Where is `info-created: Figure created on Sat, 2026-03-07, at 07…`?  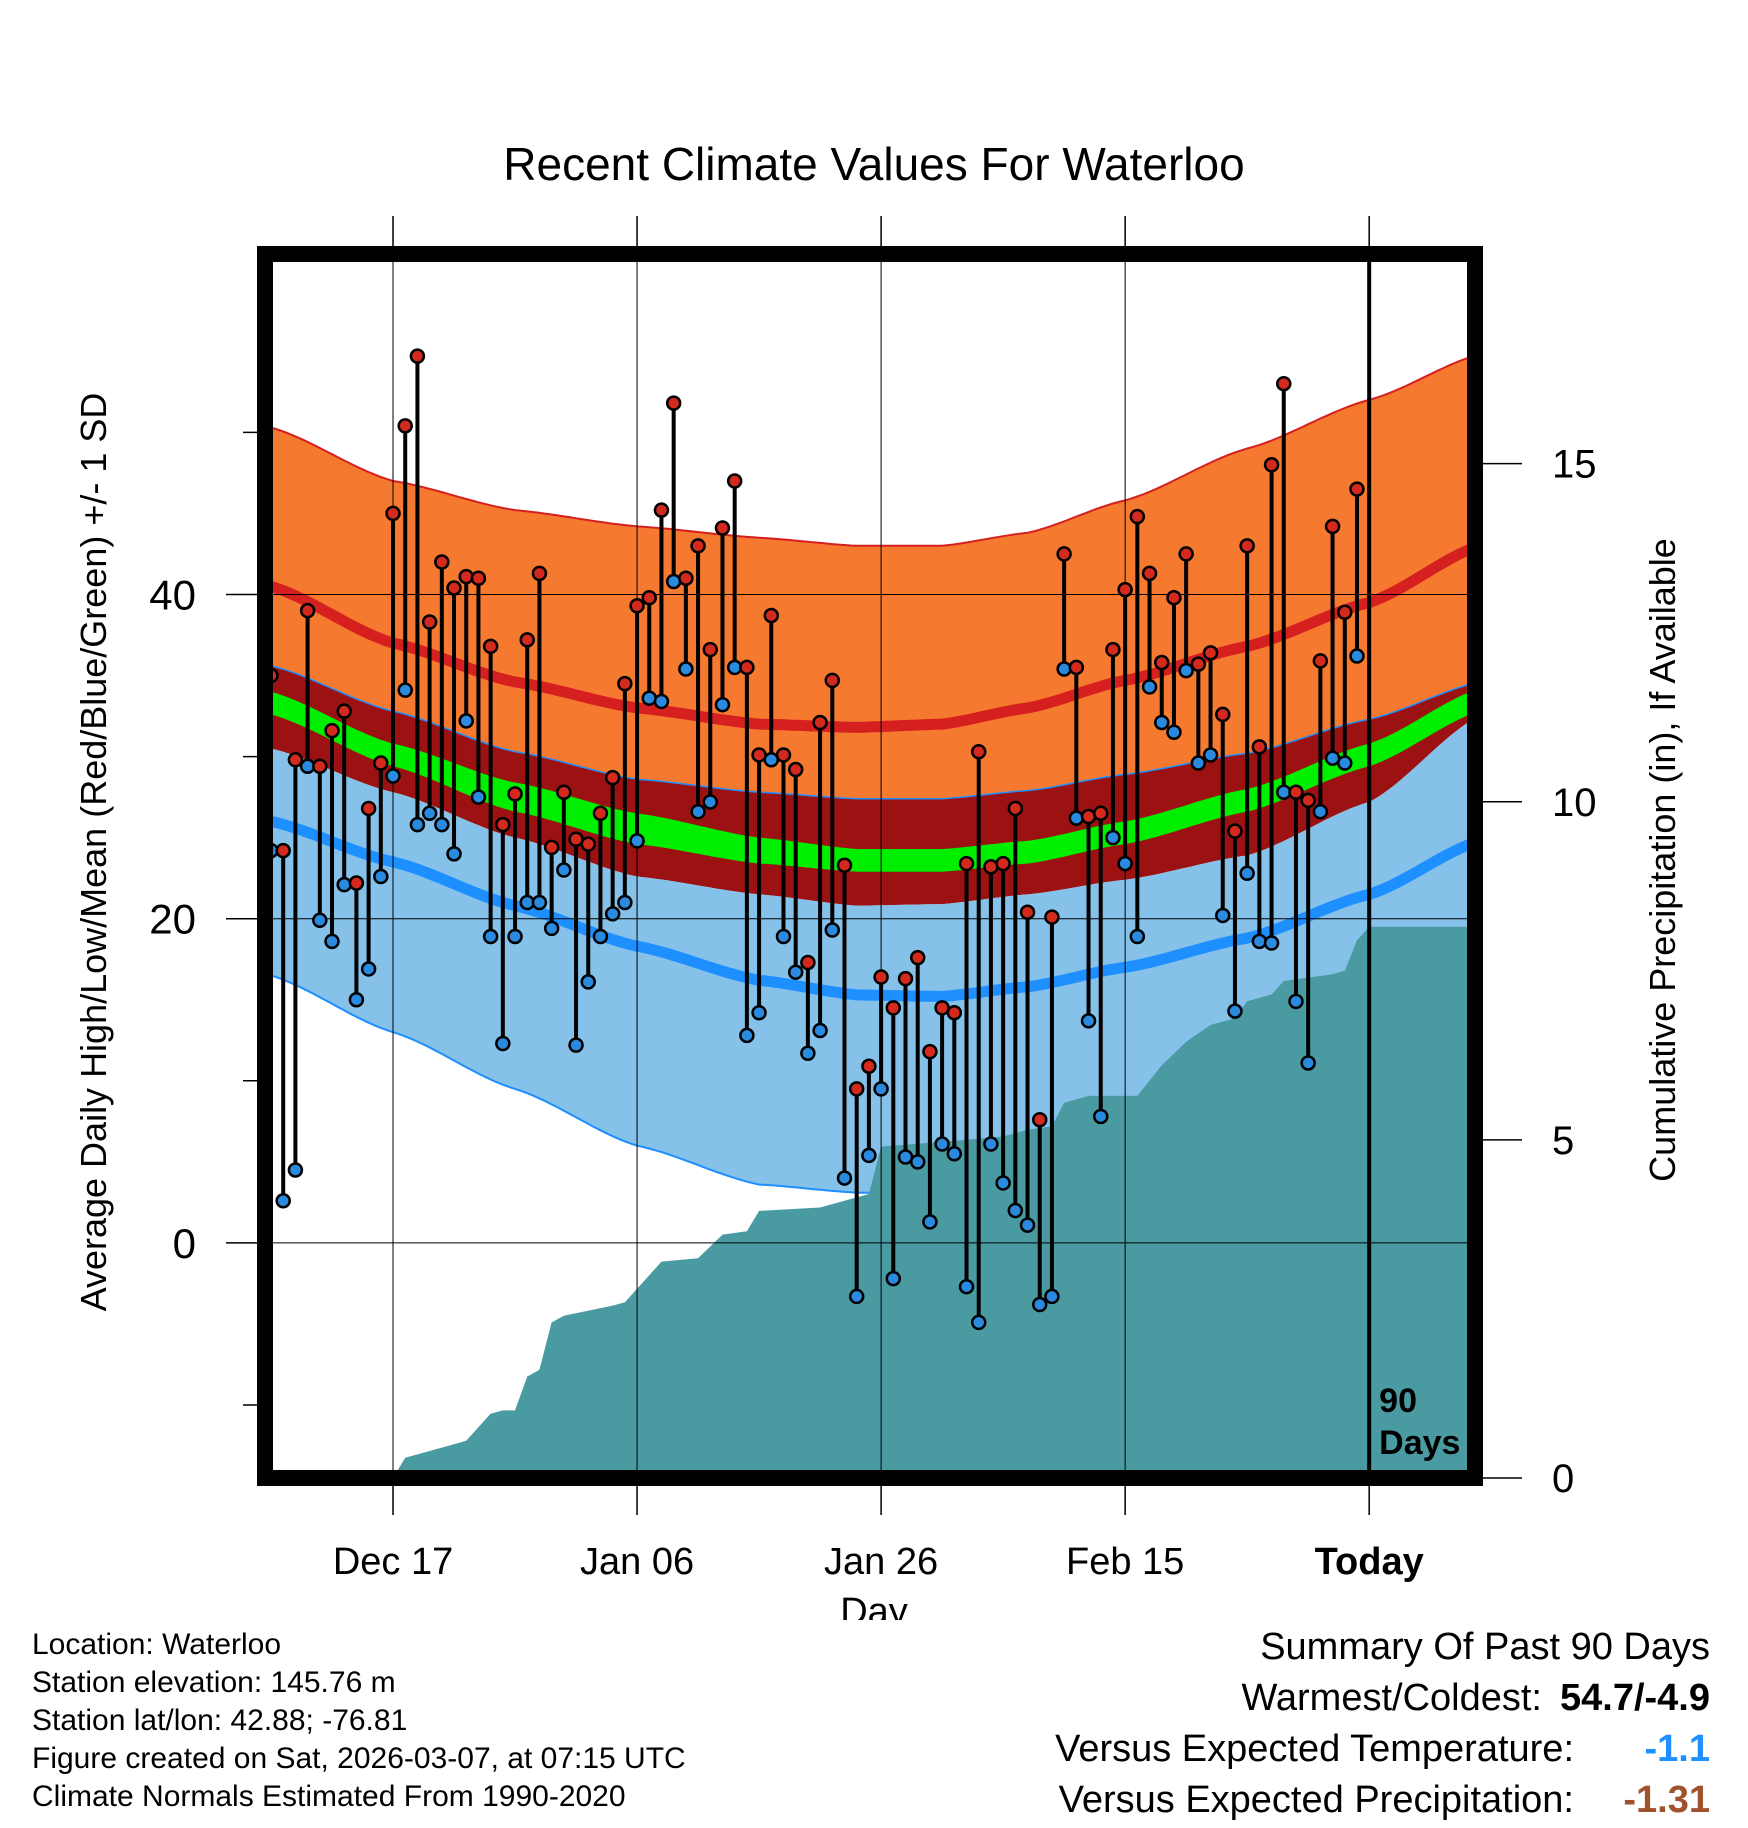
info-created: Figure created on Sat, 2026-03-07, at 07… is located at coordinates (359, 1758).